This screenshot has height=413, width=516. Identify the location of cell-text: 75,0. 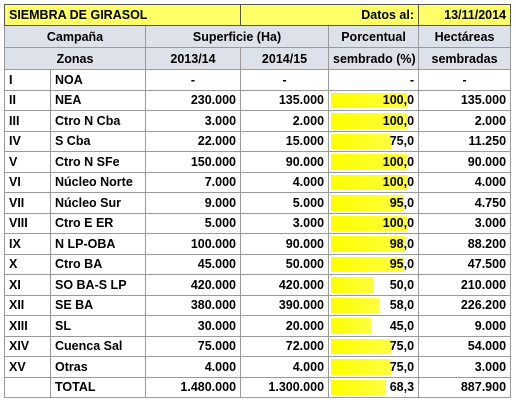
(402, 366).